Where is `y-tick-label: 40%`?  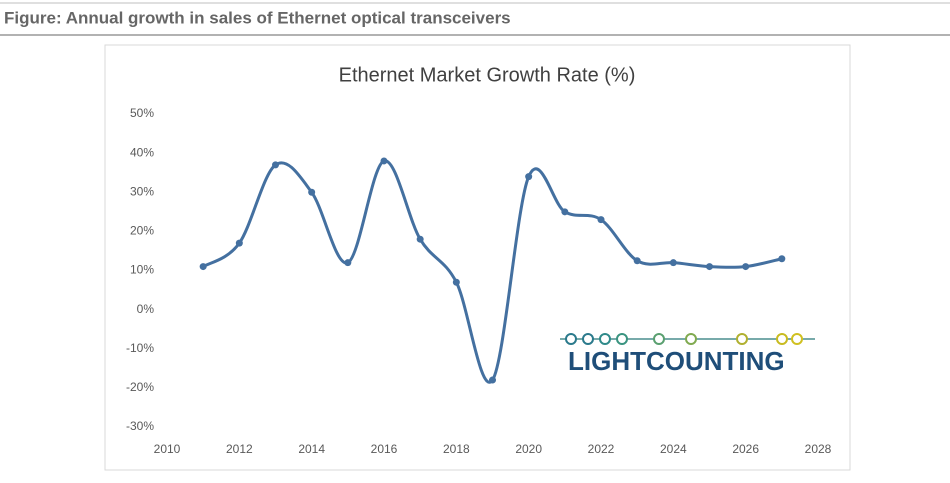
y-tick-label: 40% is located at coordinates (142, 152).